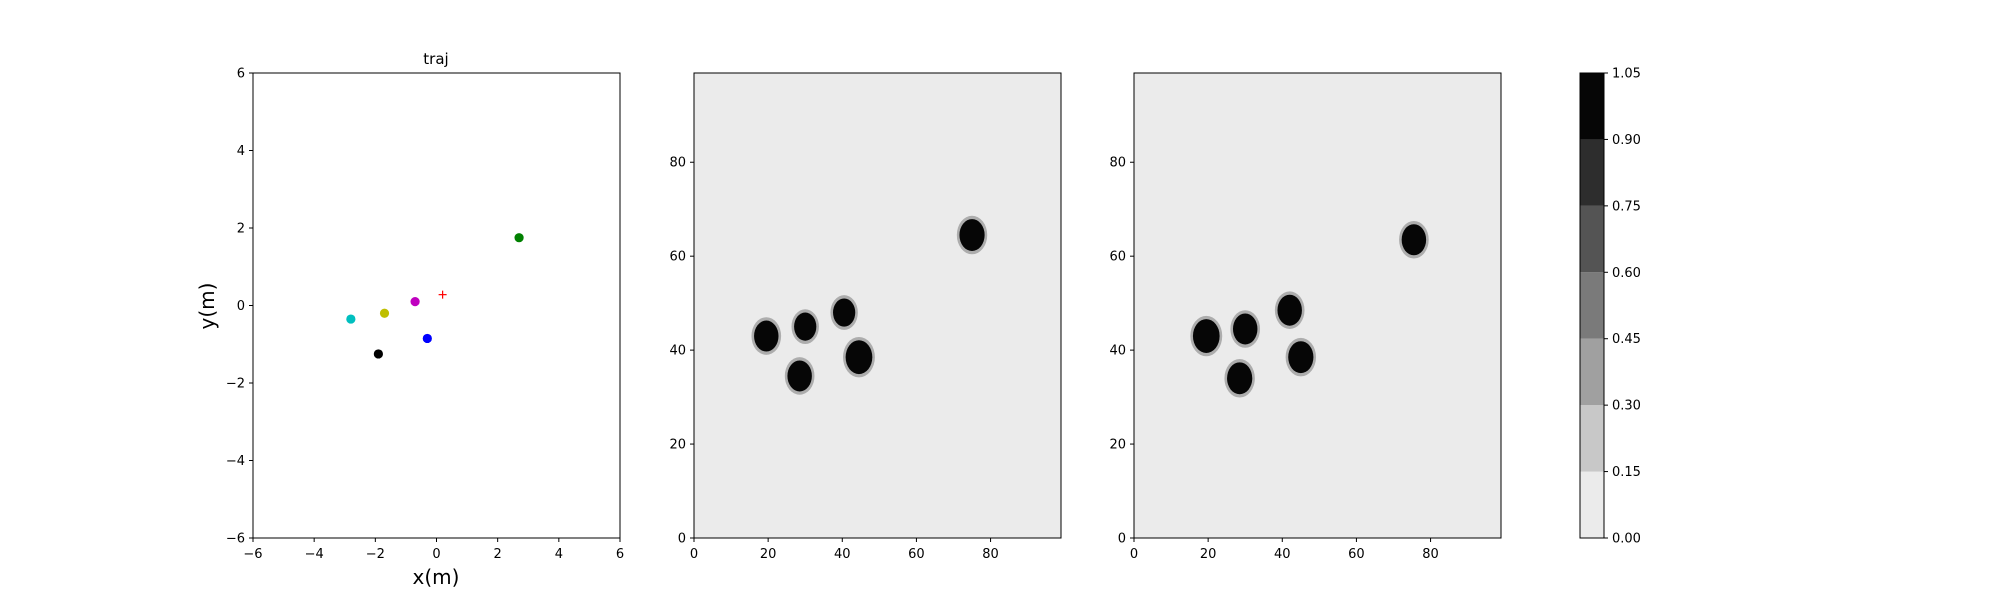 The width and height of the screenshot is (2000, 600). I want to click on colorbar-ticks: 0.00 0.15 0.30 0.45 0.60 0.75 0.90 1.05, so click(1622, 307).